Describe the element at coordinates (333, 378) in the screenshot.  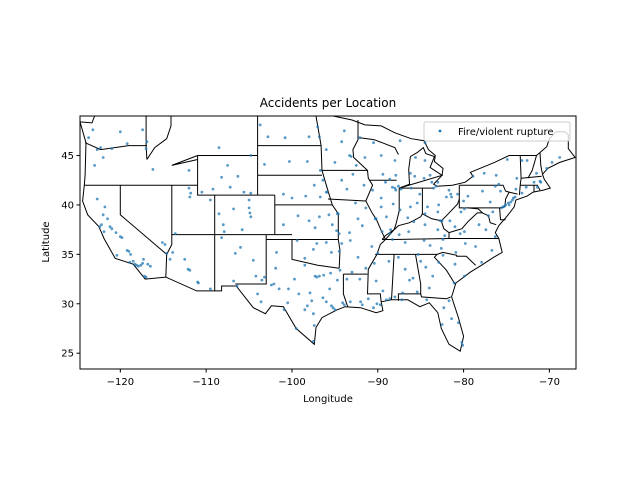
I see `x-axis: −120 −110 −100 −90 −80 −70` at that location.